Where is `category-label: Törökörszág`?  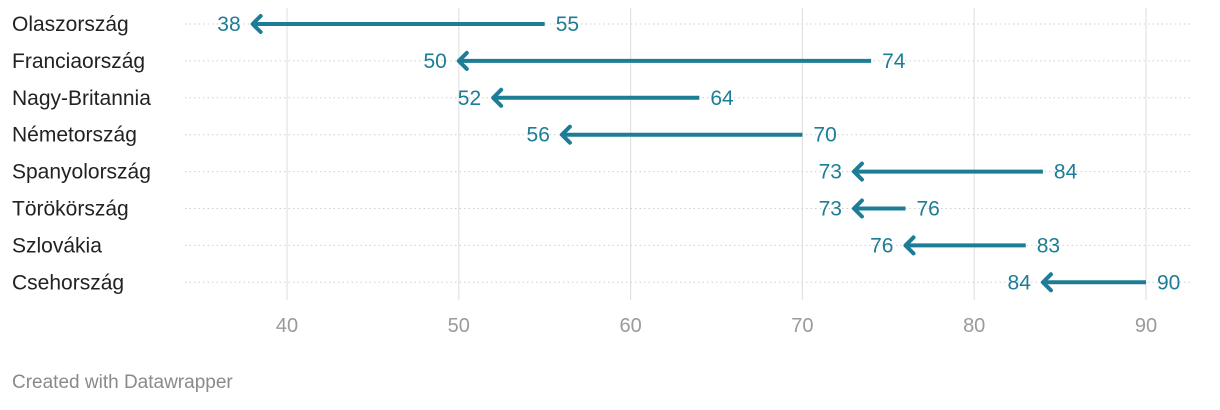 category-label: Törökörszág is located at coordinates (70, 209).